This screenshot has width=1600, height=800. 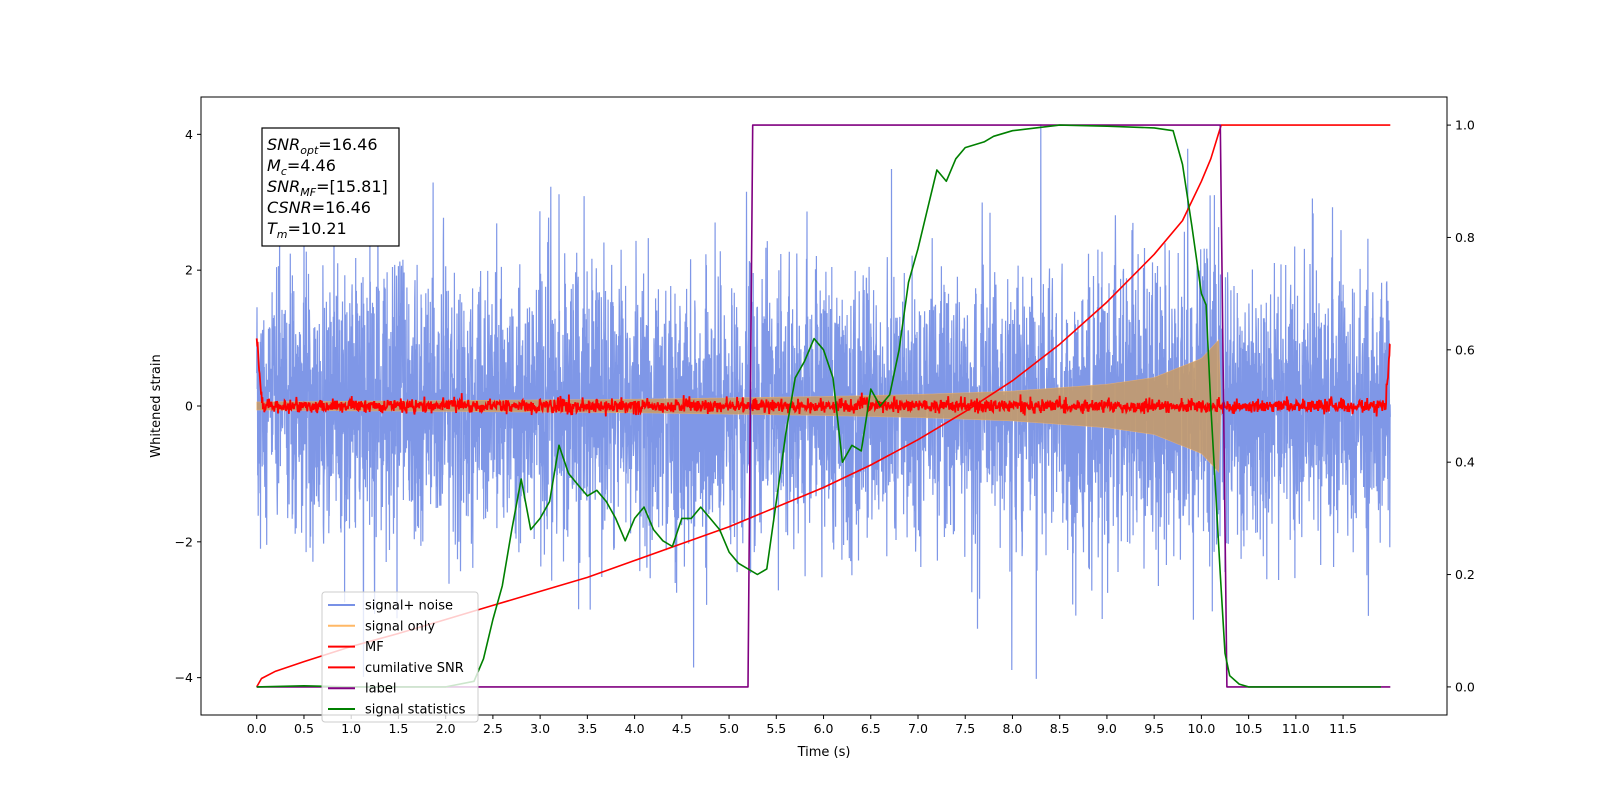 What do you see at coordinates (1013, 728) in the screenshot?
I see `x-tick-label: 8.0` at bounding box center [1013, 728].